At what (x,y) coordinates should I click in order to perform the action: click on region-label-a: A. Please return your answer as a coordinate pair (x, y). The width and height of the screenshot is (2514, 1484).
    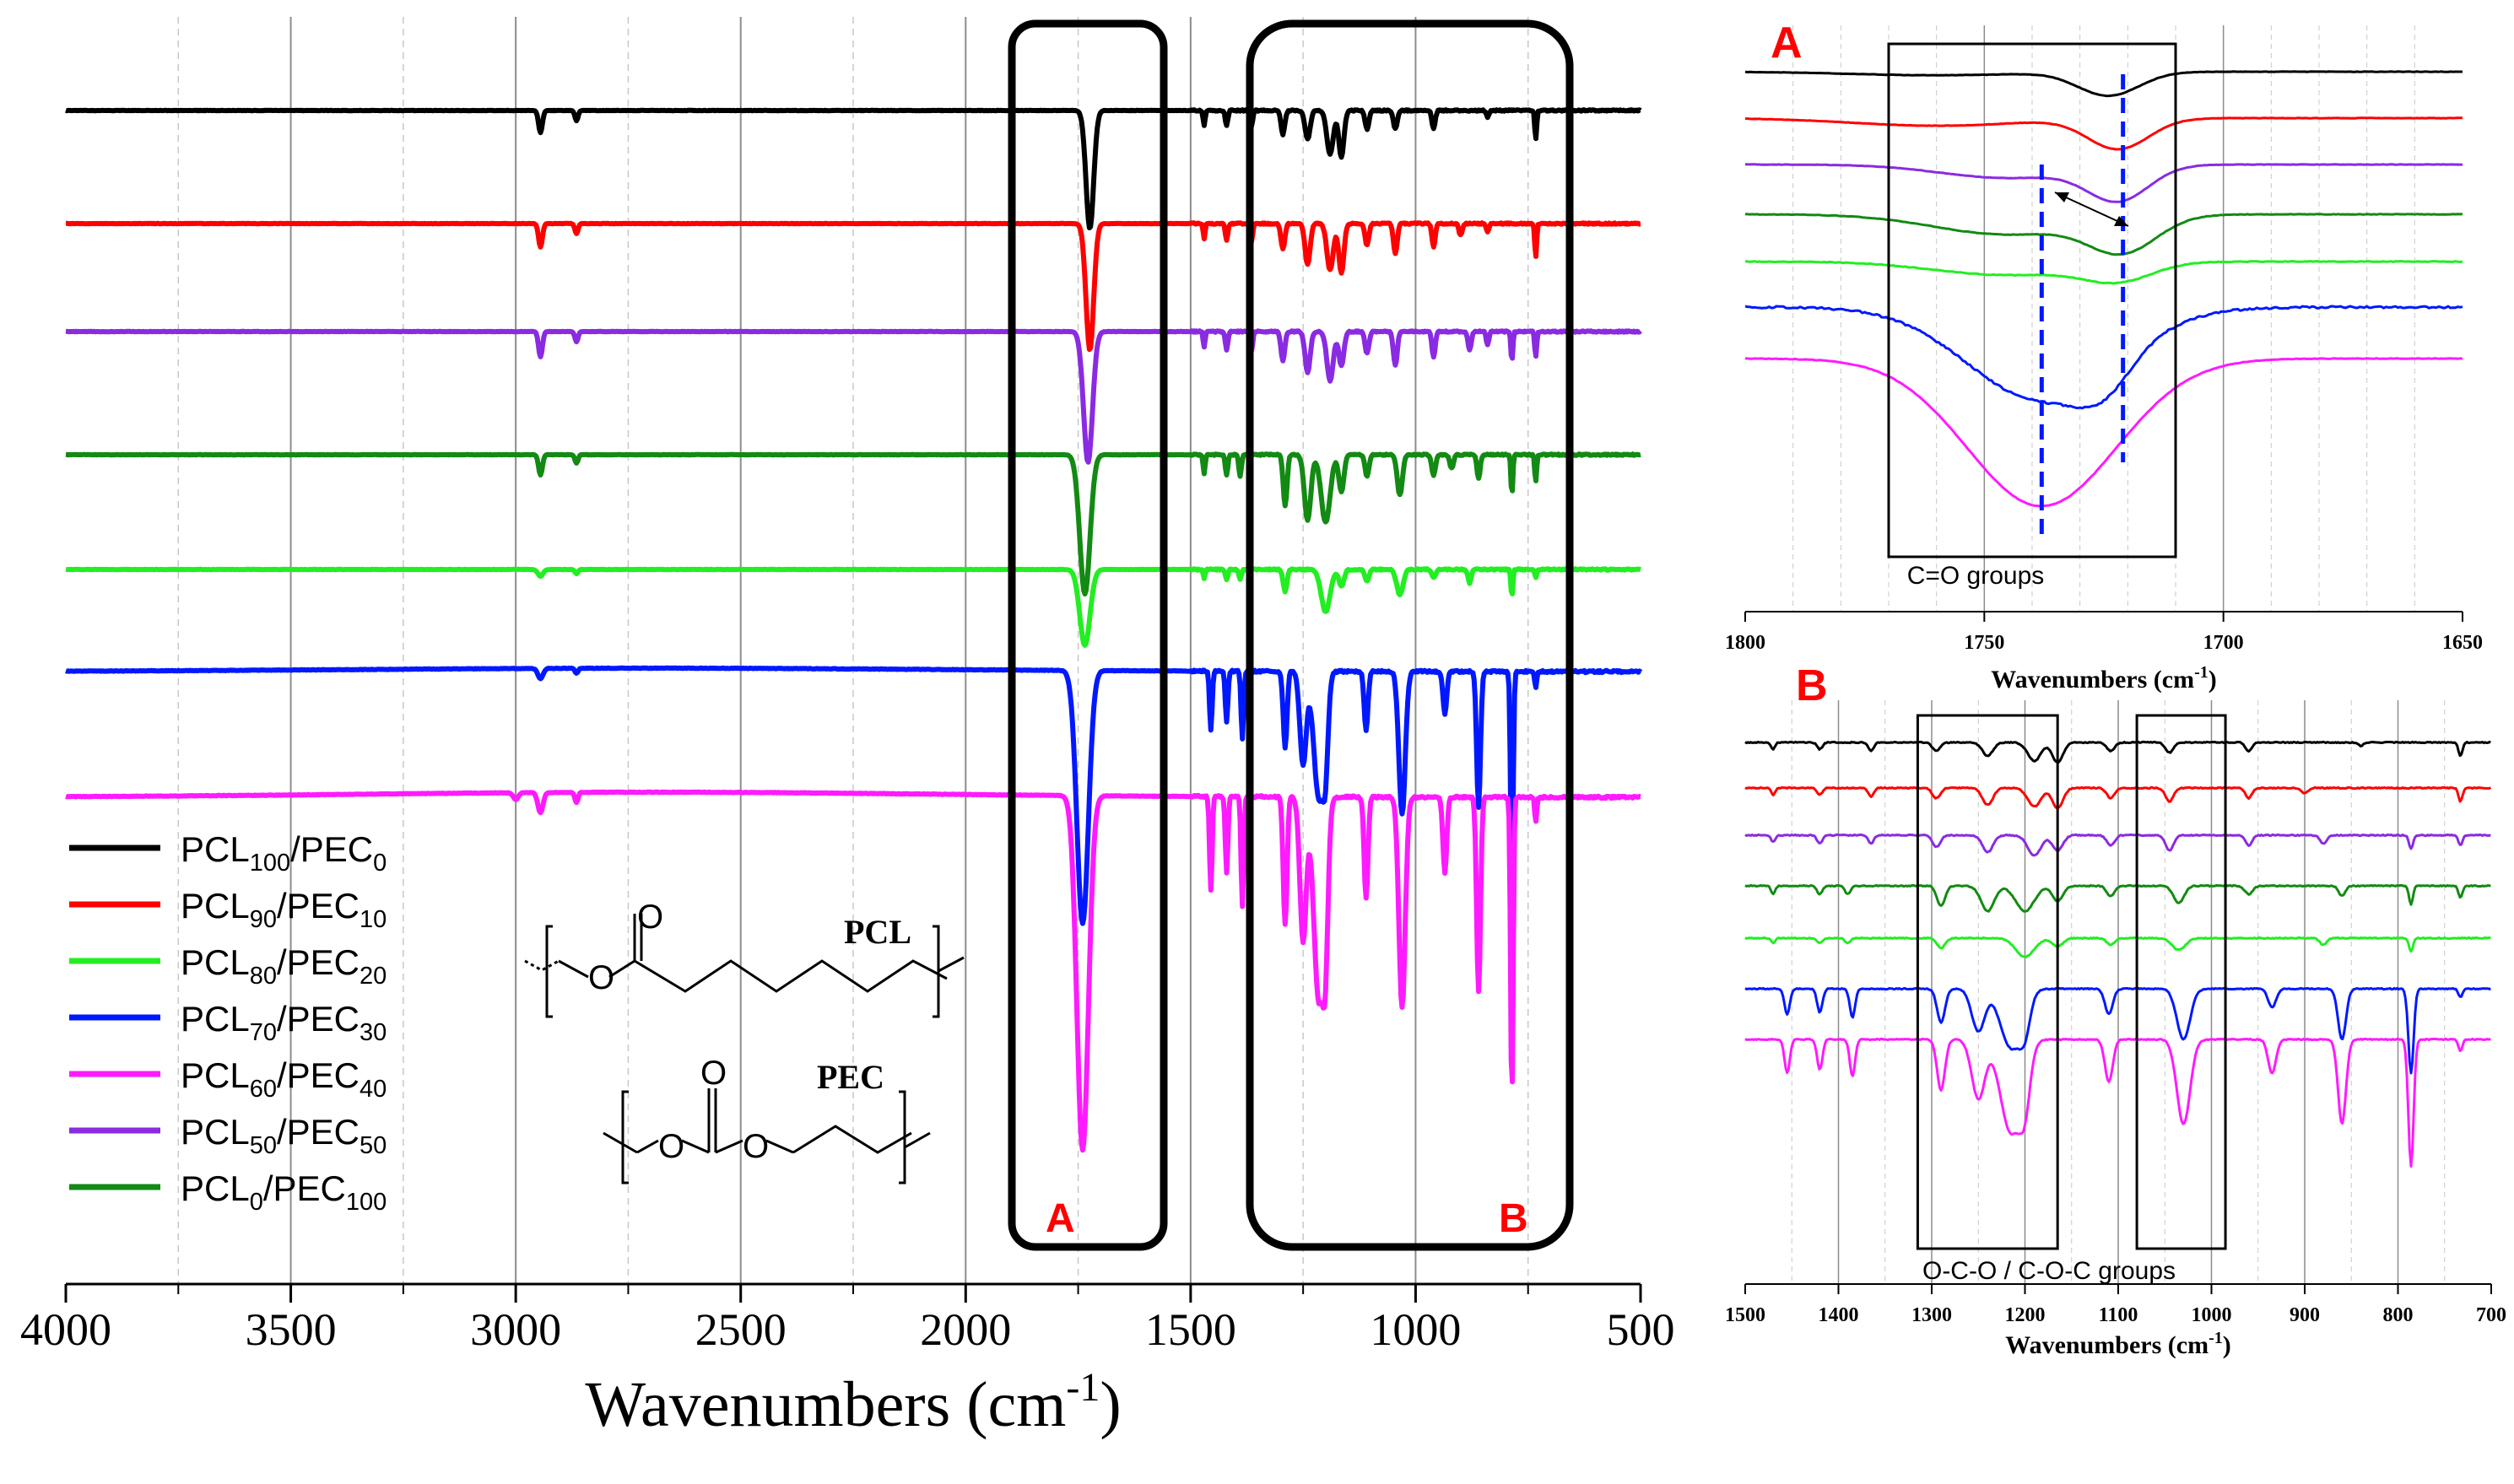
    Looking at the image, I should click on (1060, 1218).